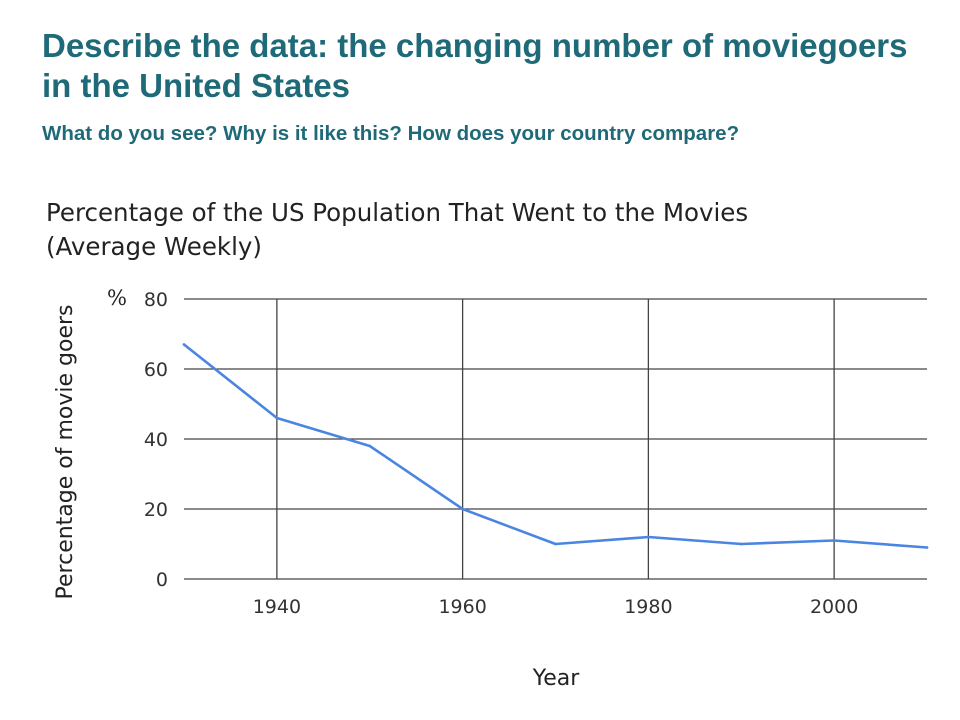  I want to click on y-tick-label: 20, so click(156, 510).